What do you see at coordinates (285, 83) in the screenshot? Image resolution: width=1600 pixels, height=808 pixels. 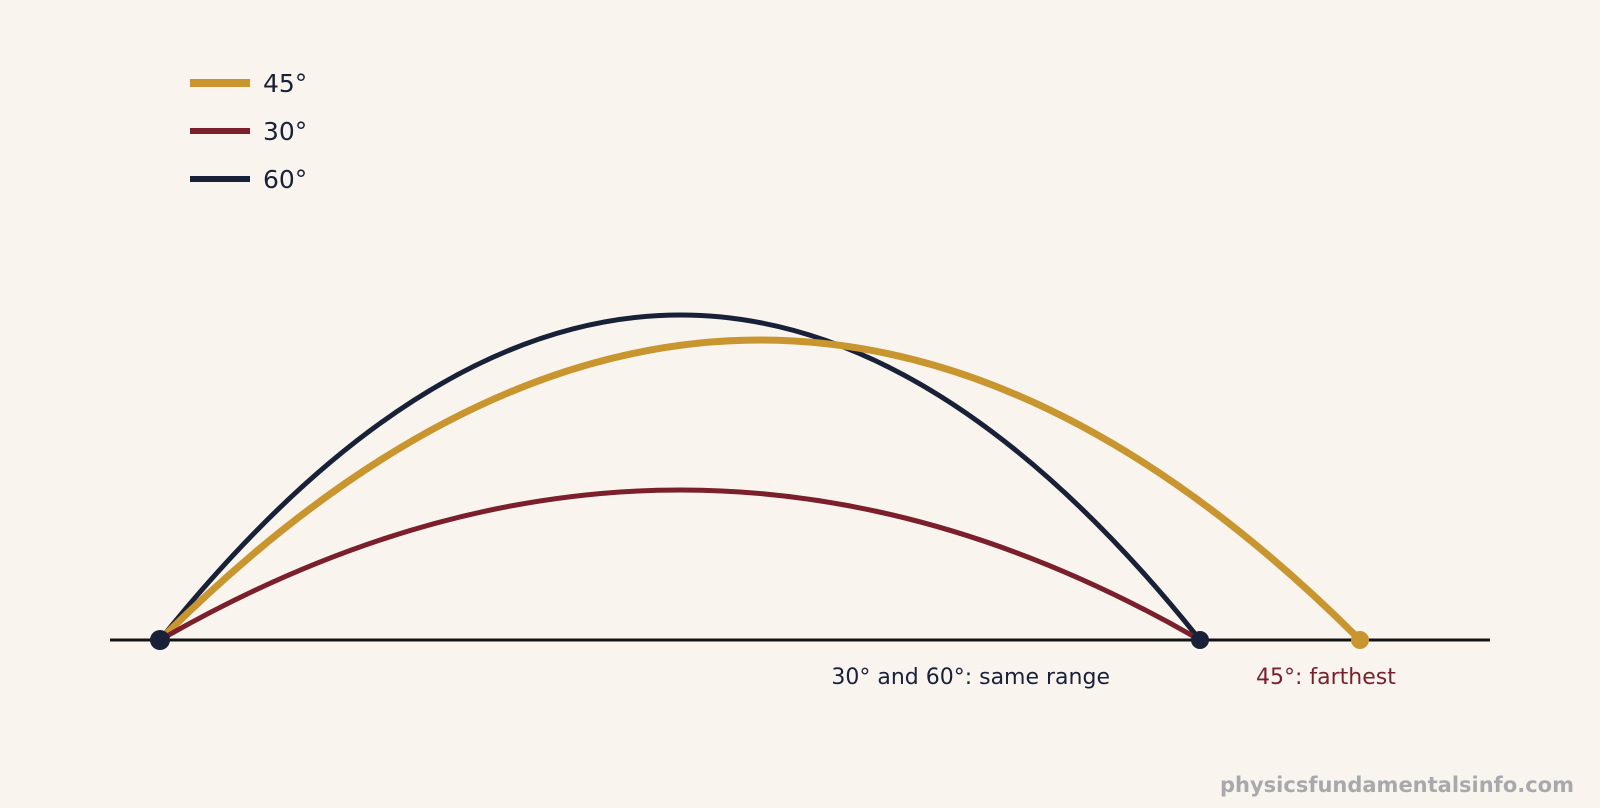 I see `legend-label-45: 45°` at bounding box center [285, 83].